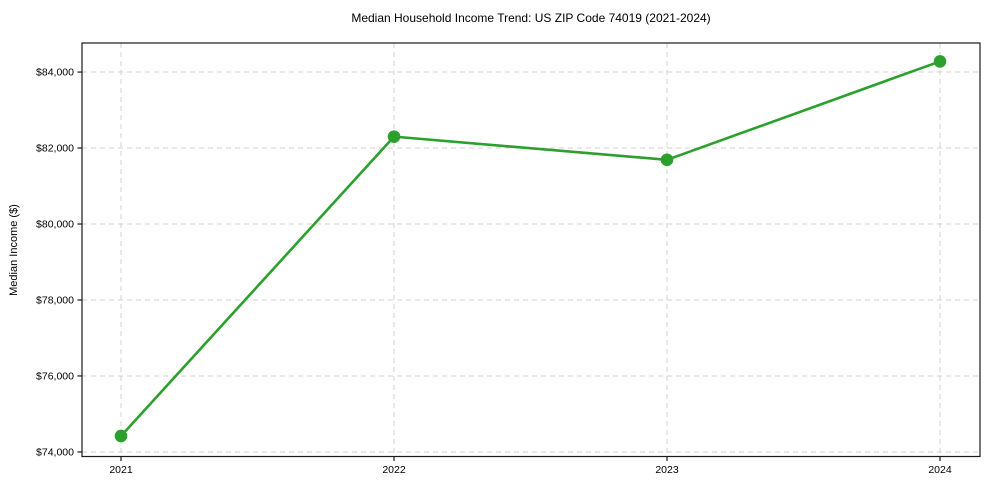 The width and height of the screenshot is (989, 490). What do you see at coordinates (55, 225) in the screenshot?
I see `y-tick-label: $80,000` at bounding box center [55, 225].